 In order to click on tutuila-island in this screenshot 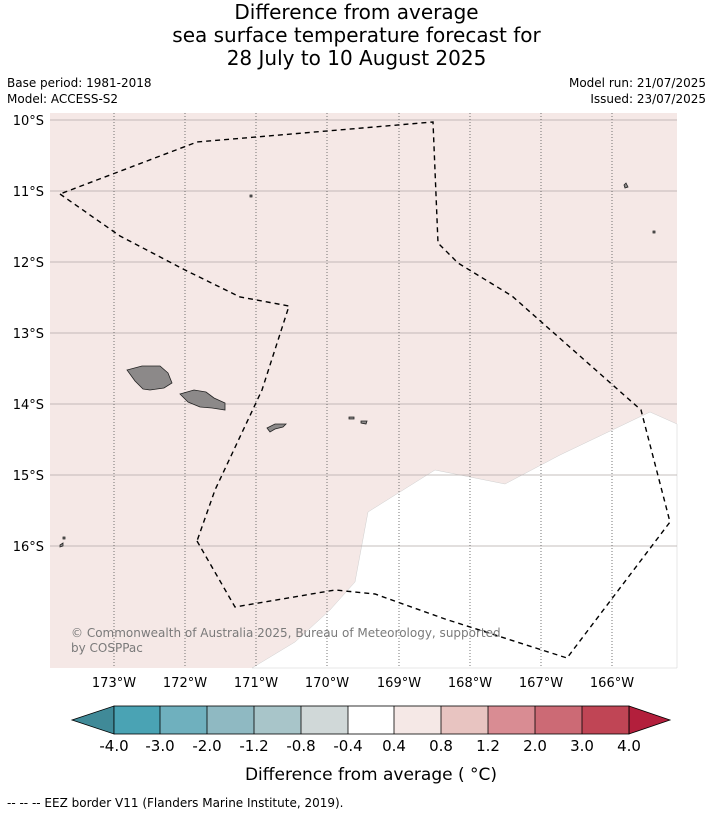, I will do `click(276, 428)`.